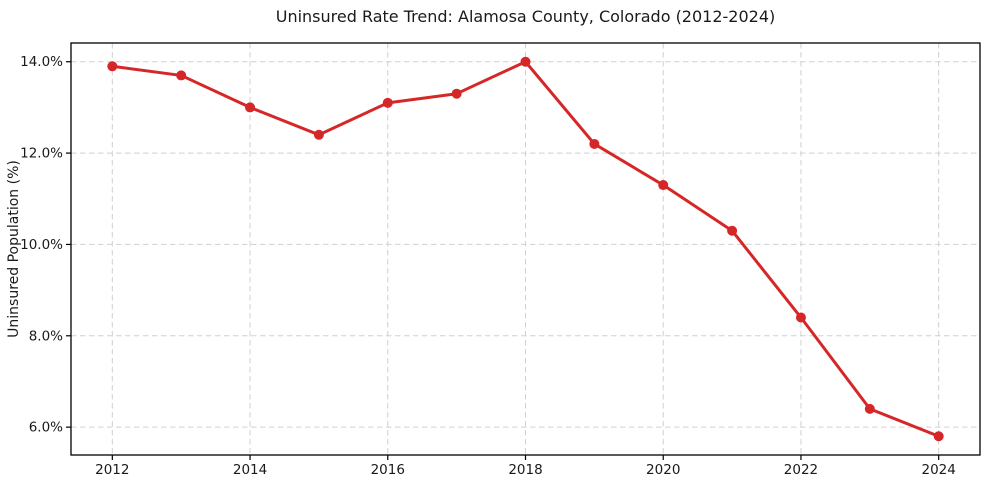 The image size is (989, 490). I want to click on y-tick-label: 12.0%, so click(41, 154).